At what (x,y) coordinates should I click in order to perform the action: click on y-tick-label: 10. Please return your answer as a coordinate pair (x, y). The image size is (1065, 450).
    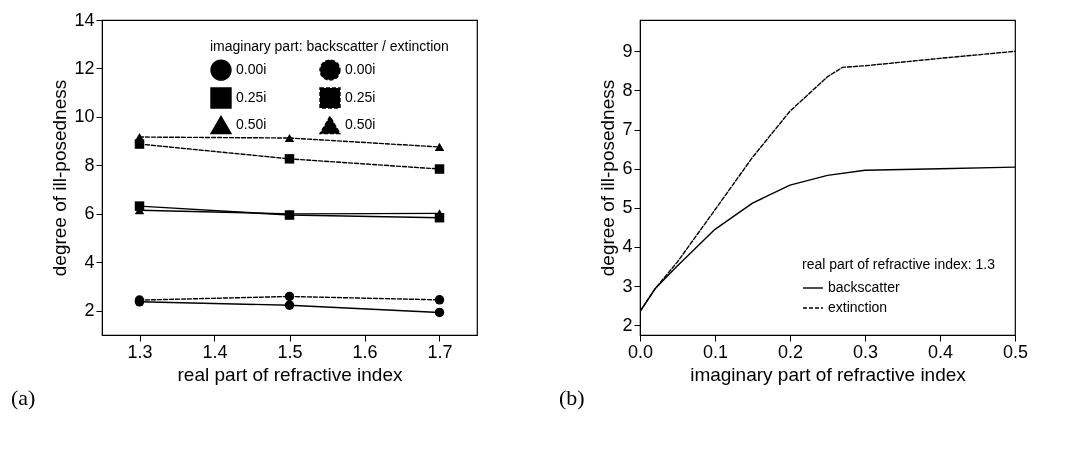
    Looking at the image, I should click on (84, 116).